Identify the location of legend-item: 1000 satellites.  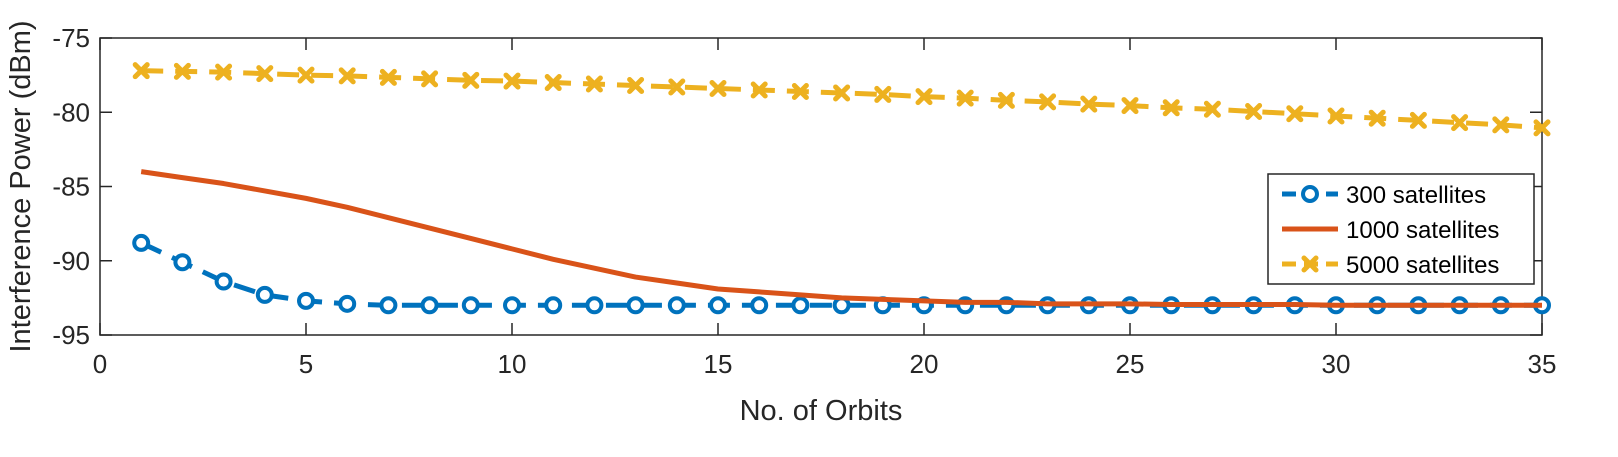
(1390, 230).